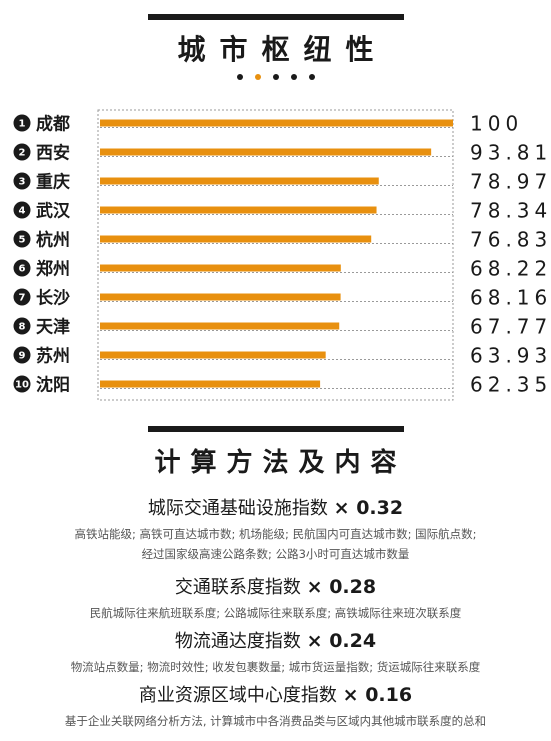 The height and width of the screenshot is (741, 551). I want to click on value-label: 68.22, so click(510, 269).